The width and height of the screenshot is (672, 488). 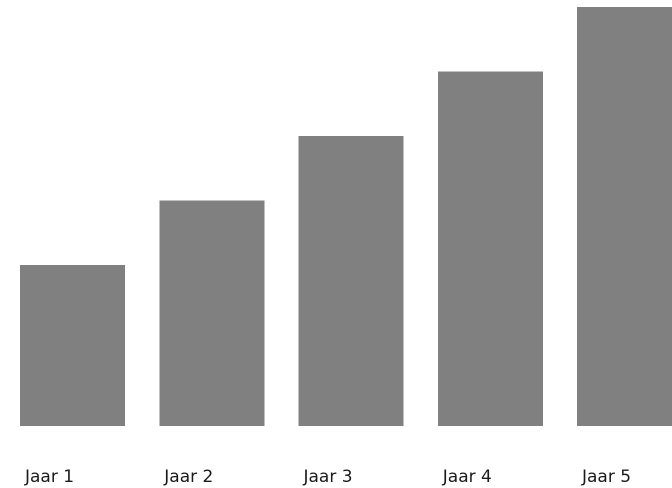 I want to click on x-tick-label-jaar-5: Jaar 5, so click(x=606, y=477).